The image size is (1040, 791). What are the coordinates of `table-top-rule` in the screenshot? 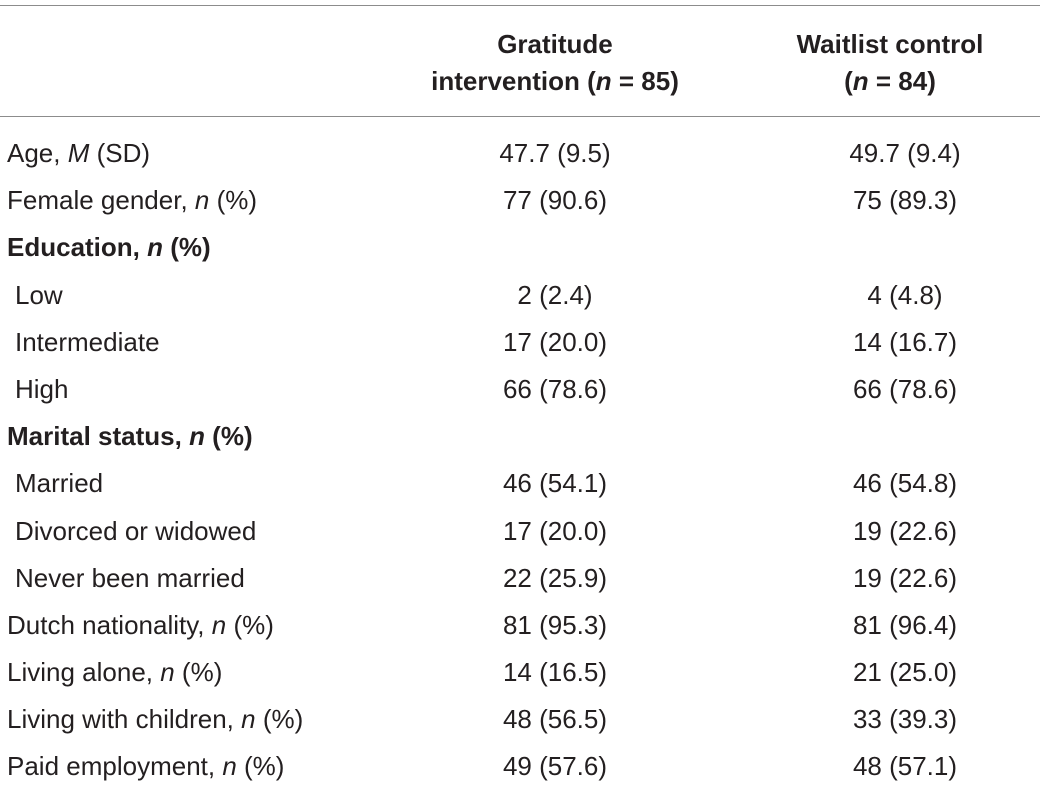 It's located at (520, 5).